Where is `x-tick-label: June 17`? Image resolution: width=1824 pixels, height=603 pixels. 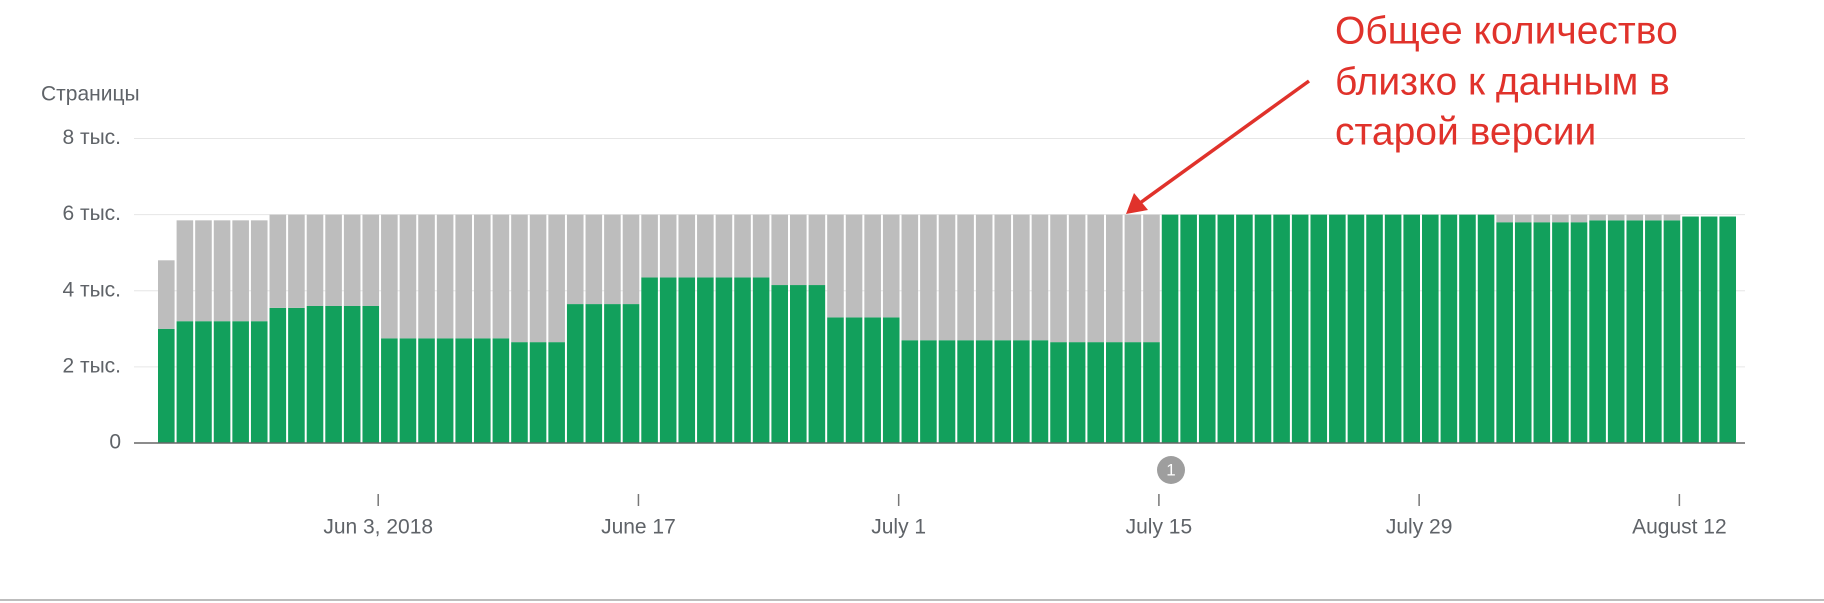
x-tick-label: June 17 is located at coordinates (638, 527).